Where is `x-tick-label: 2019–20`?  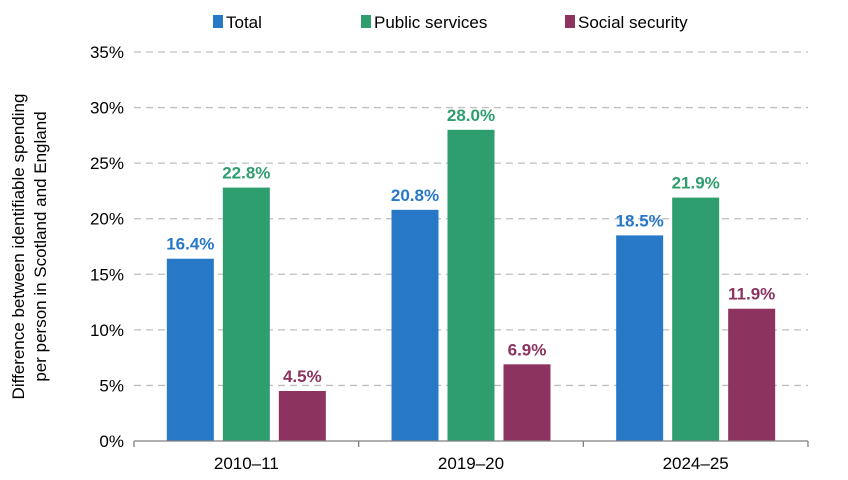
x-tick-label: 2019–20 is located at coordinates (471, 463).